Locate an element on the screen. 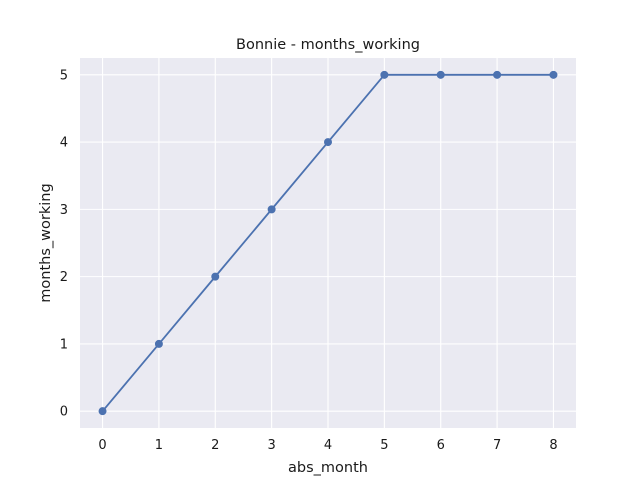 This screenshot has width=640, height=480. x-tick-label: 6 is located at coordinates (441, 445).